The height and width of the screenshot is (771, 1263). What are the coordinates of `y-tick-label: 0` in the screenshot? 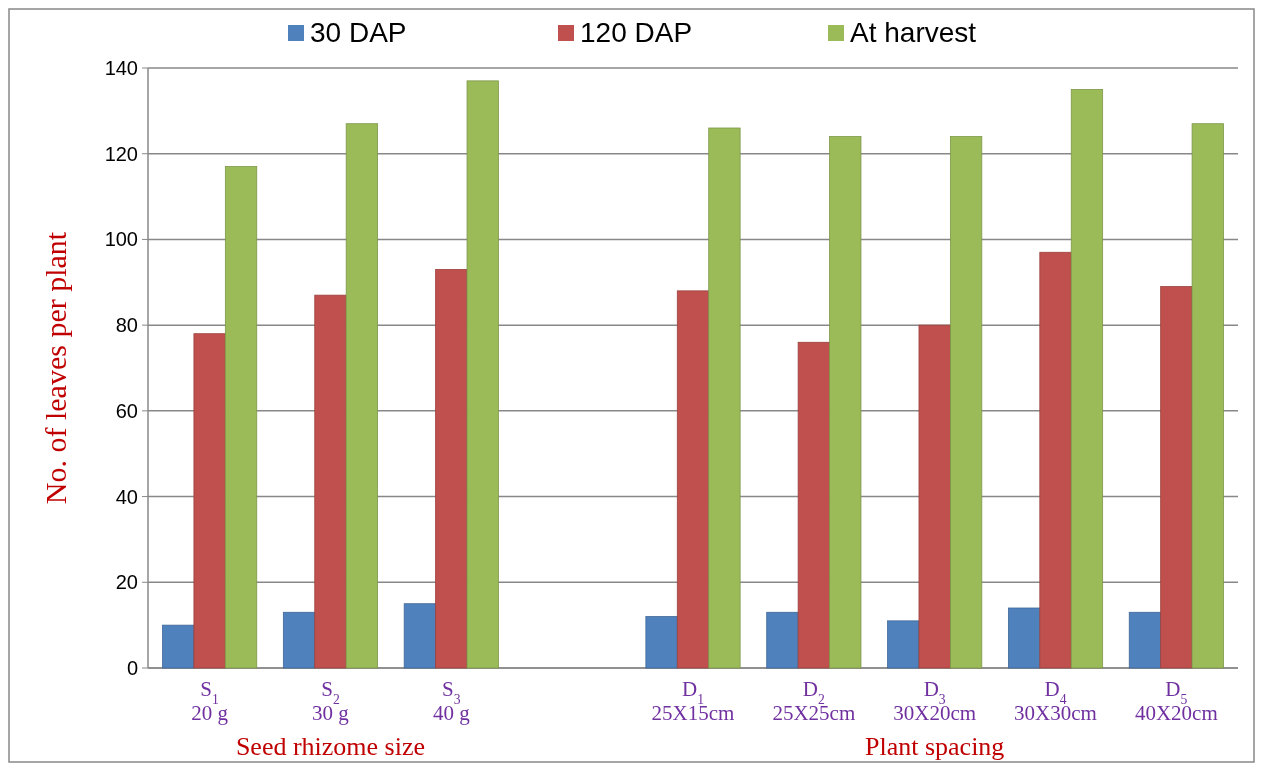 It's located at (132, 668).